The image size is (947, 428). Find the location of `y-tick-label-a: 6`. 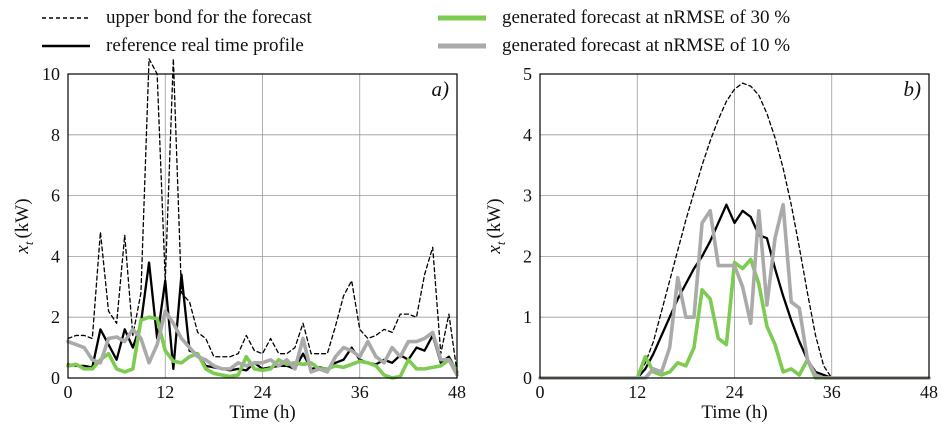

y-tick-label-a: 6 is located at coordinates (55, 196).